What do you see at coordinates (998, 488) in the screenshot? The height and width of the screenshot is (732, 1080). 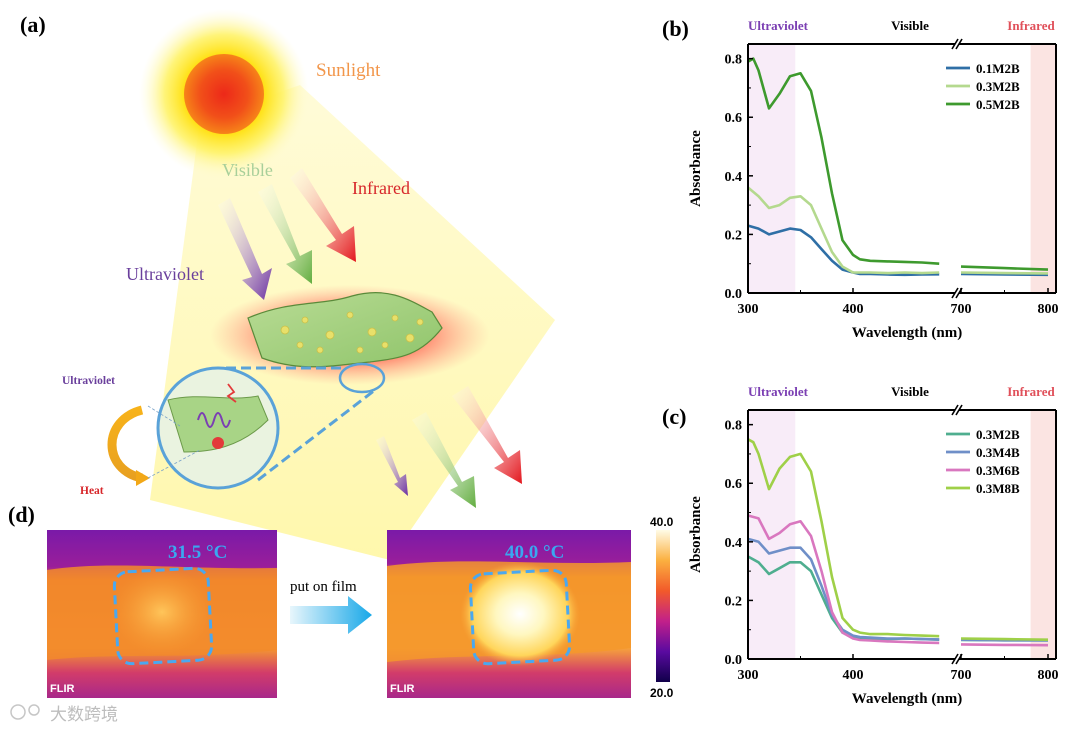 I see `legend-label: 0.3M8B` at bounding box center [998, 488].